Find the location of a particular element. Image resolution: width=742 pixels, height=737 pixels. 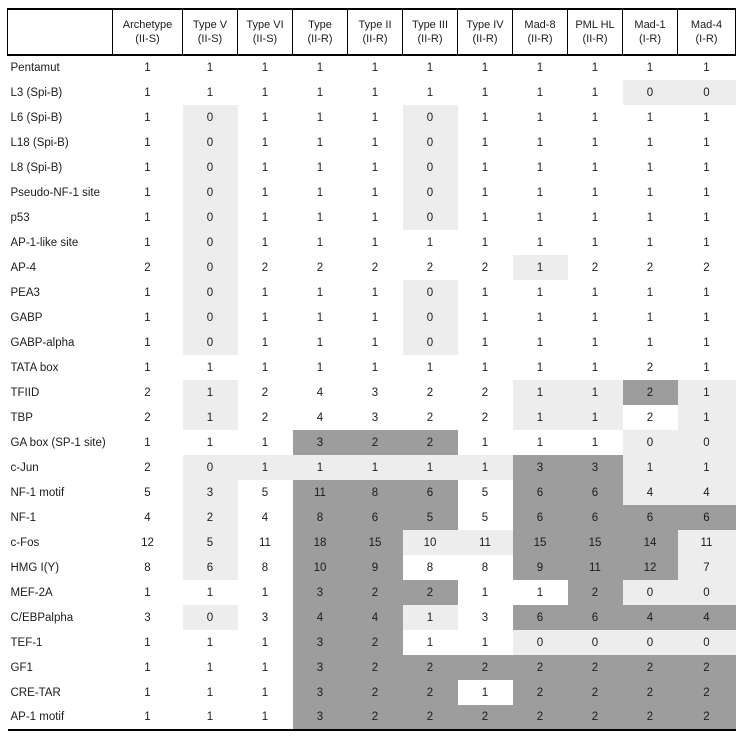

cell-nf-1-motif-type-iv: 5 is located at coordinates (485, 492).